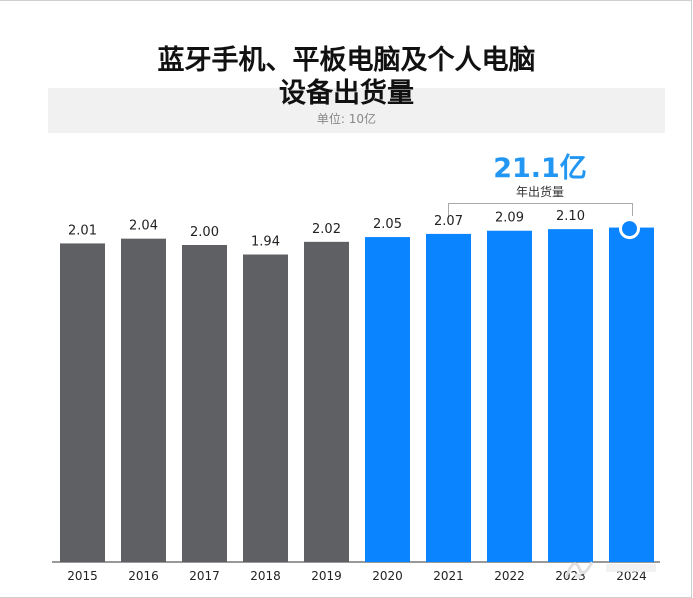 The image size is (693, 598). Describe the element at coordinates (346, 93) in the screenshot. I see `chart-title-line2: 设备出货量` at that location.